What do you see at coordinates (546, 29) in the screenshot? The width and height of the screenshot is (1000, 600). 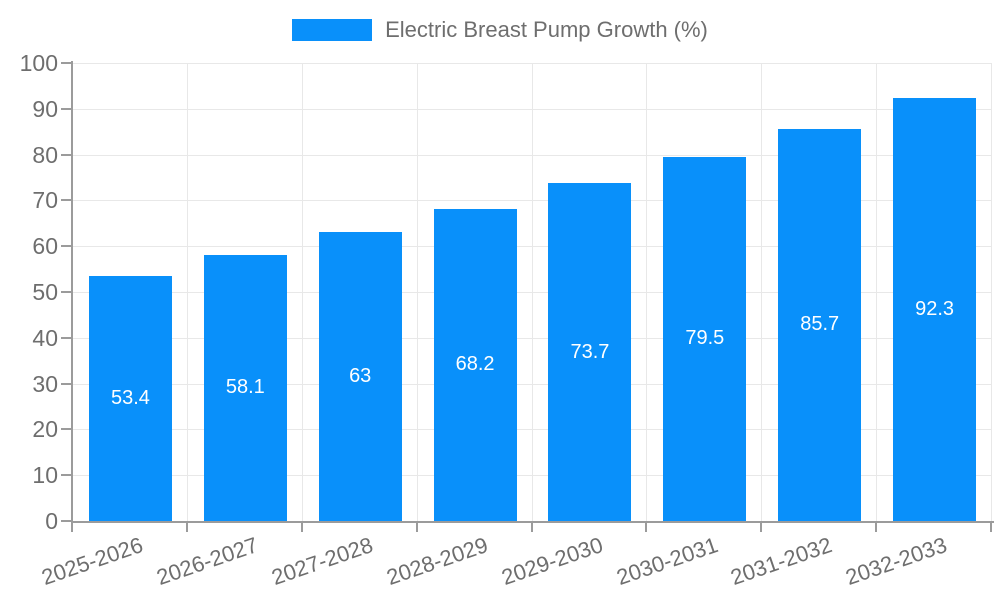 I see `legend-label: Electric Breast Pump Growth (%)` at bounding box center [546, 29].